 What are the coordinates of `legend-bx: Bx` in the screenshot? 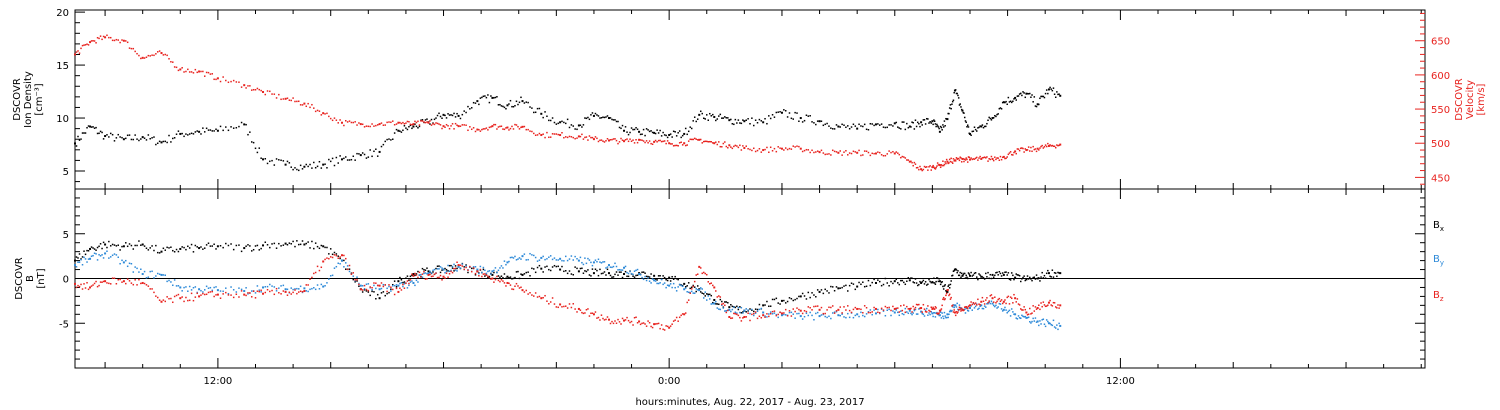 It's located at (1438, 226).